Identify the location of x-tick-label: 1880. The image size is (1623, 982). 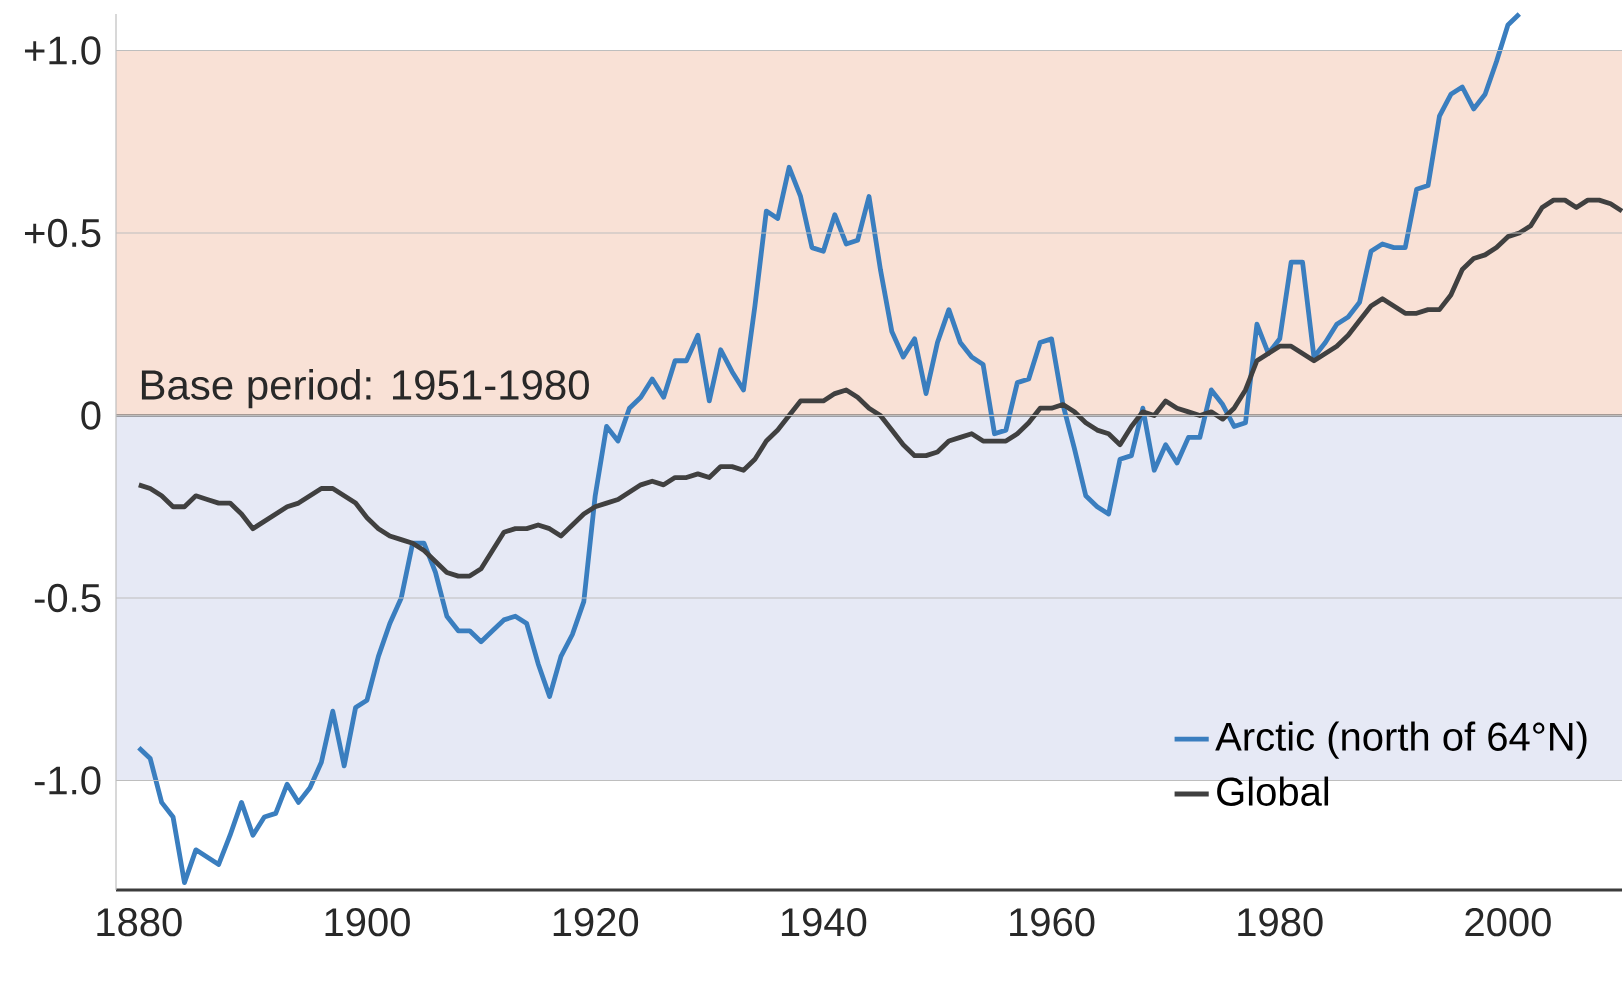
(139, 922).